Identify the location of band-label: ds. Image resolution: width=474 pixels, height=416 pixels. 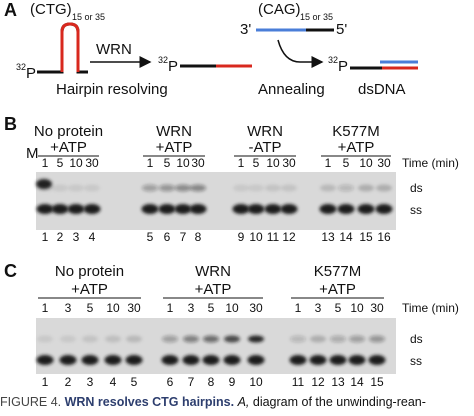
(416, 188).